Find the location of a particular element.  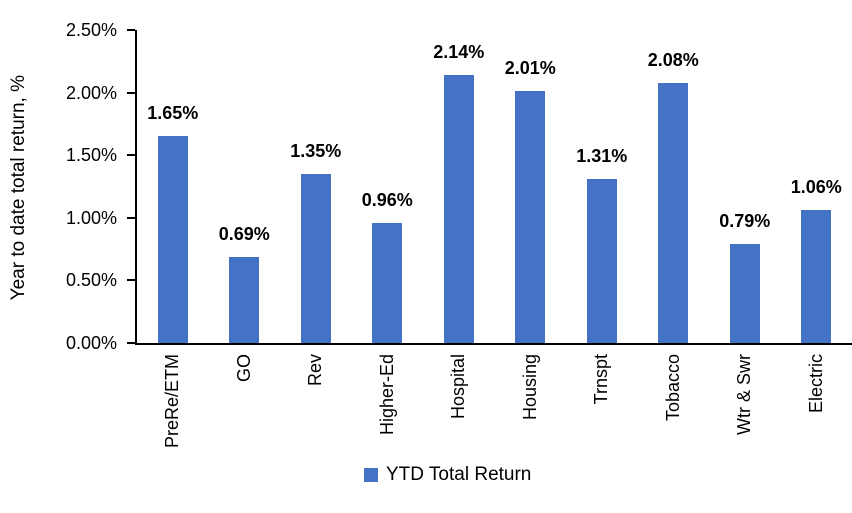

y-axis-tick-label: 1.50% is located at coordinates (91, 155).